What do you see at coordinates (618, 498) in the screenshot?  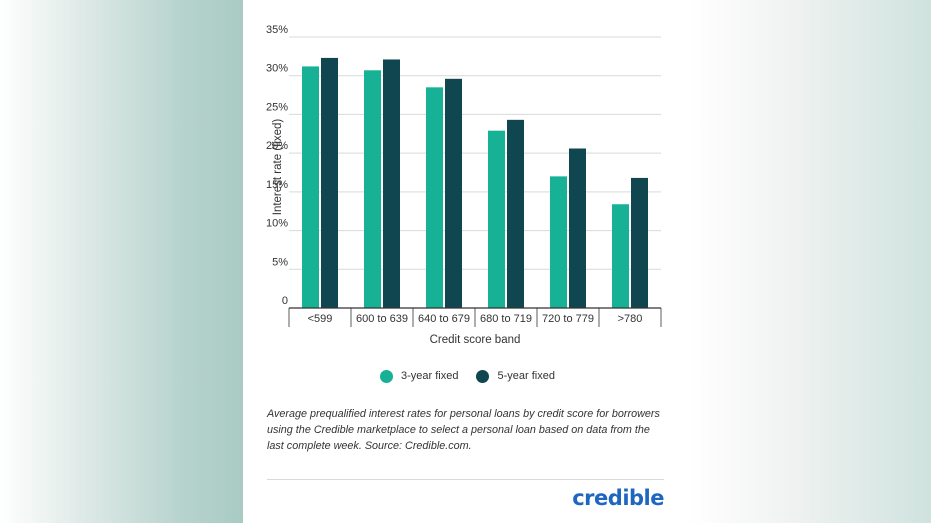 I see `credible-logo: credible` at bounding box center [618, 498].